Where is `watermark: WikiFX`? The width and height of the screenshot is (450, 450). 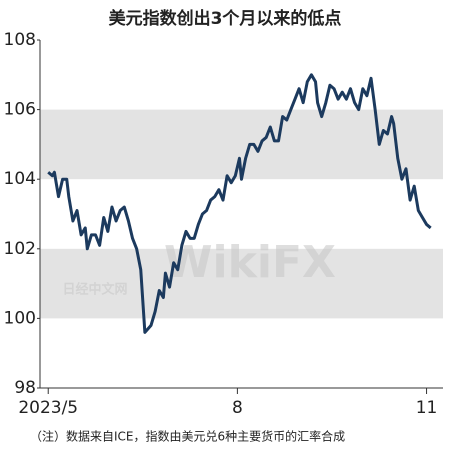 watermark: WikiFX is located at coordinates (250, 262).